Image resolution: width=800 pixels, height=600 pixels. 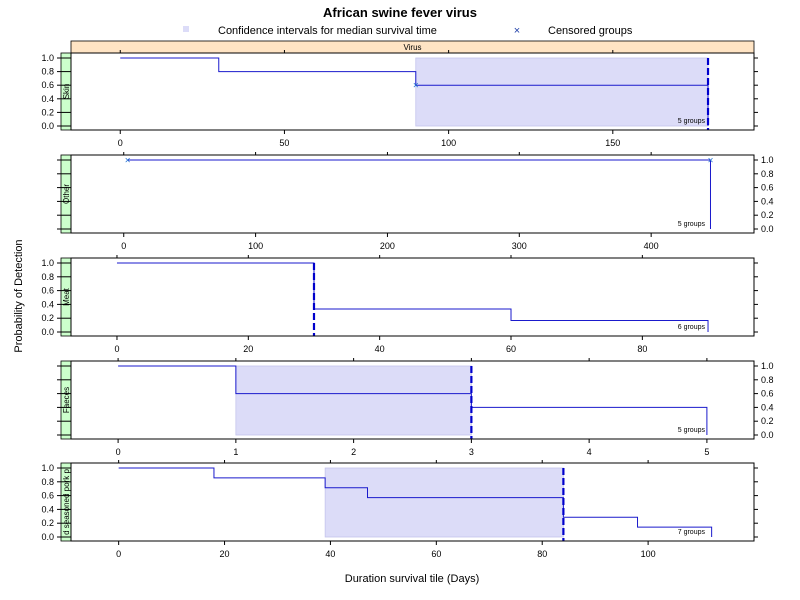 What do you see at coordinates (66, 400) in the screenshot?
I see `panel-name-label: Faeces` at bounding box center [66, 400].